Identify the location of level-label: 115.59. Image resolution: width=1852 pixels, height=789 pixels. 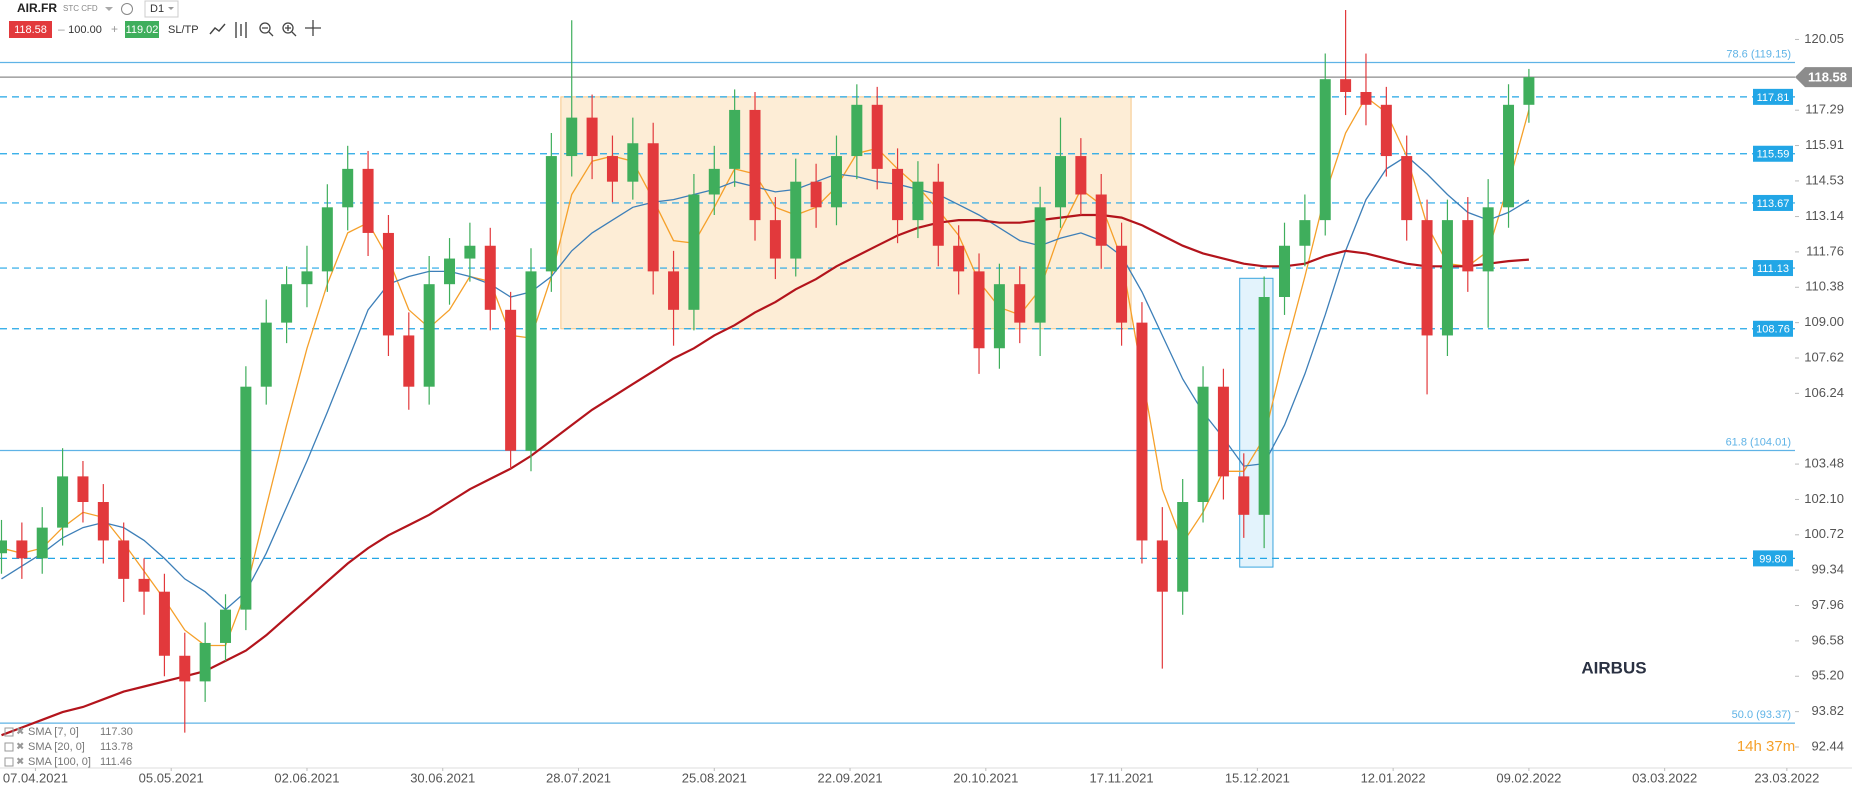
(1773, 155).